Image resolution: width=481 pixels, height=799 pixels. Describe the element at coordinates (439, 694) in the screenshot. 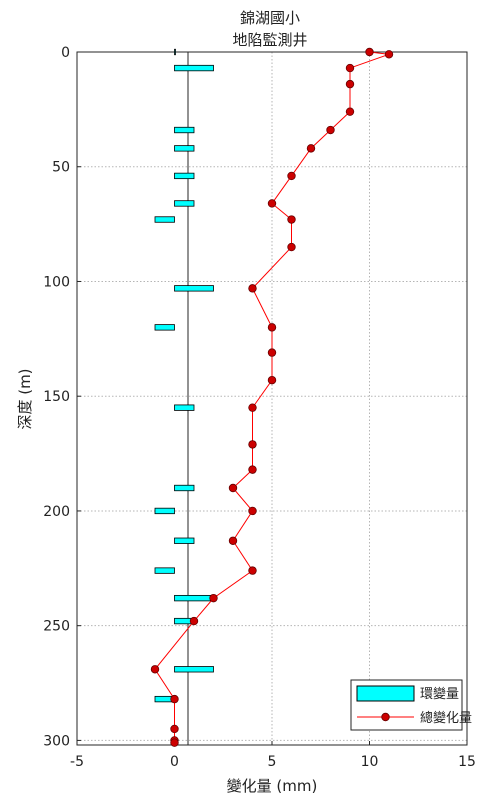

I see `legend-bar-label: 環變量` at that location.